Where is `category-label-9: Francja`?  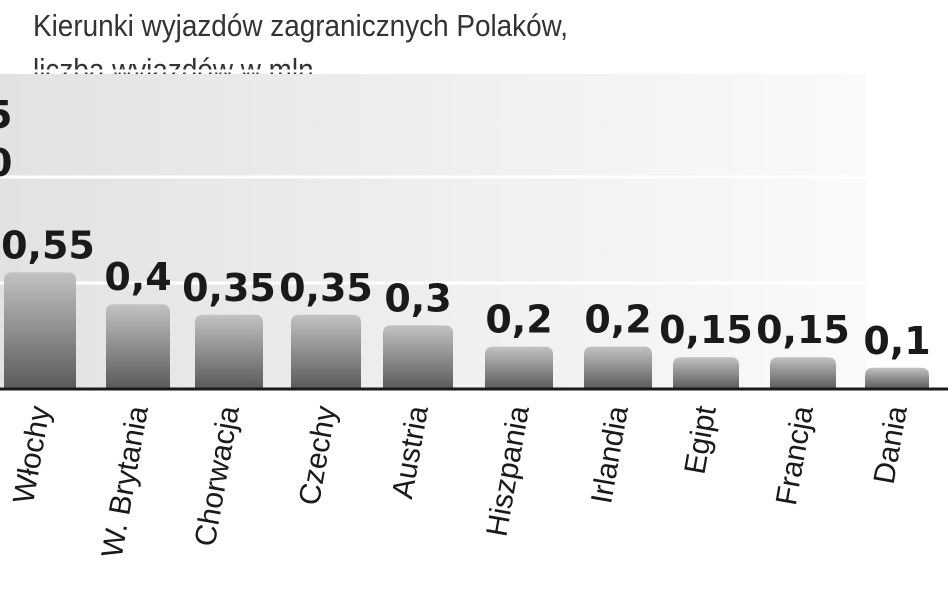 category-label-9: Francja is located at coordinates (795, 455).